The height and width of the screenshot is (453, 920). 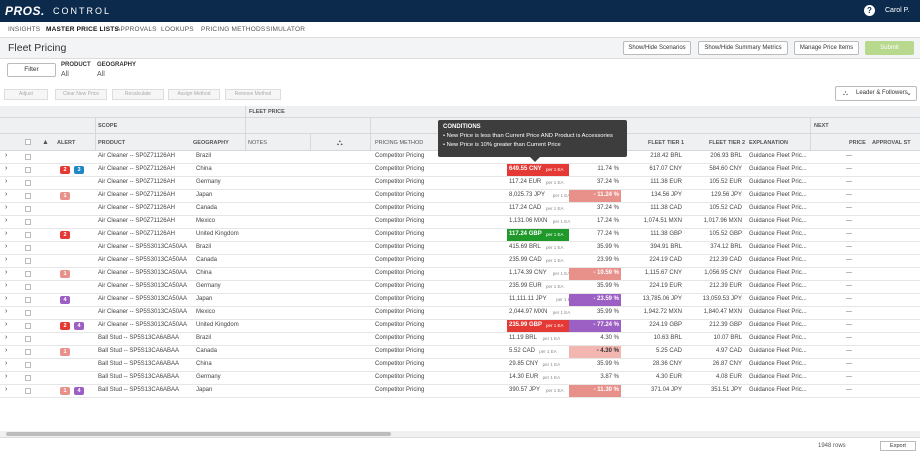 I want to click on approval-column-header: APPROVAL ST, so click(x=891, y=143).